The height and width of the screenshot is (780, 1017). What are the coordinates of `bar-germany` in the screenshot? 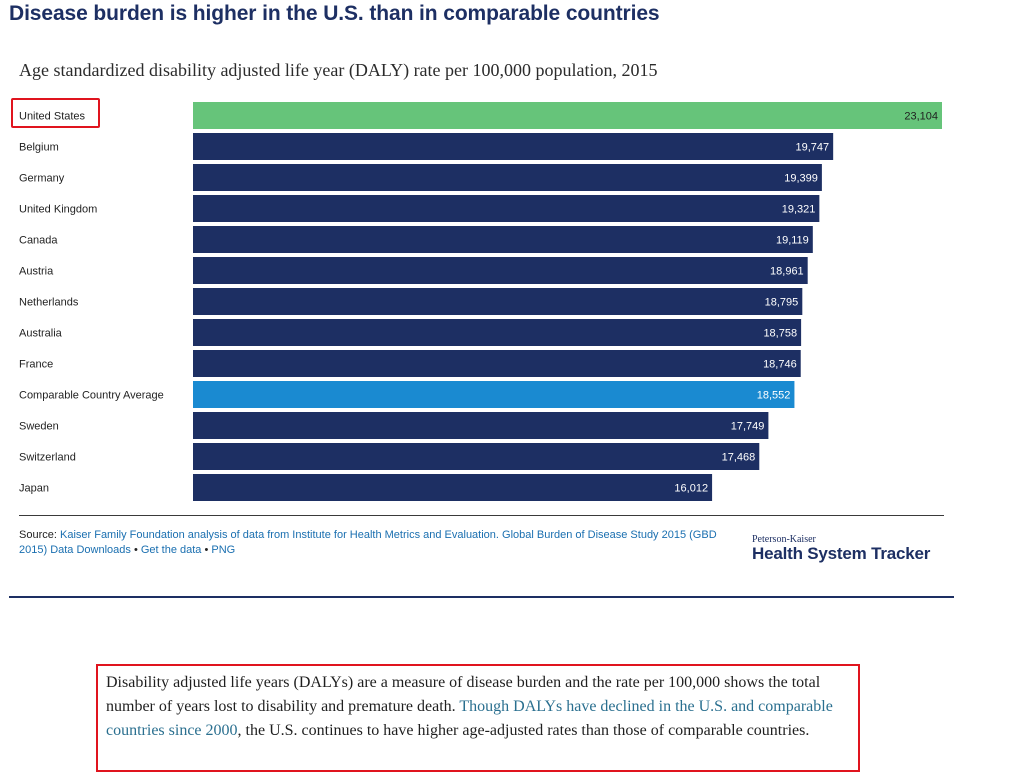 It's located at (507, 177).